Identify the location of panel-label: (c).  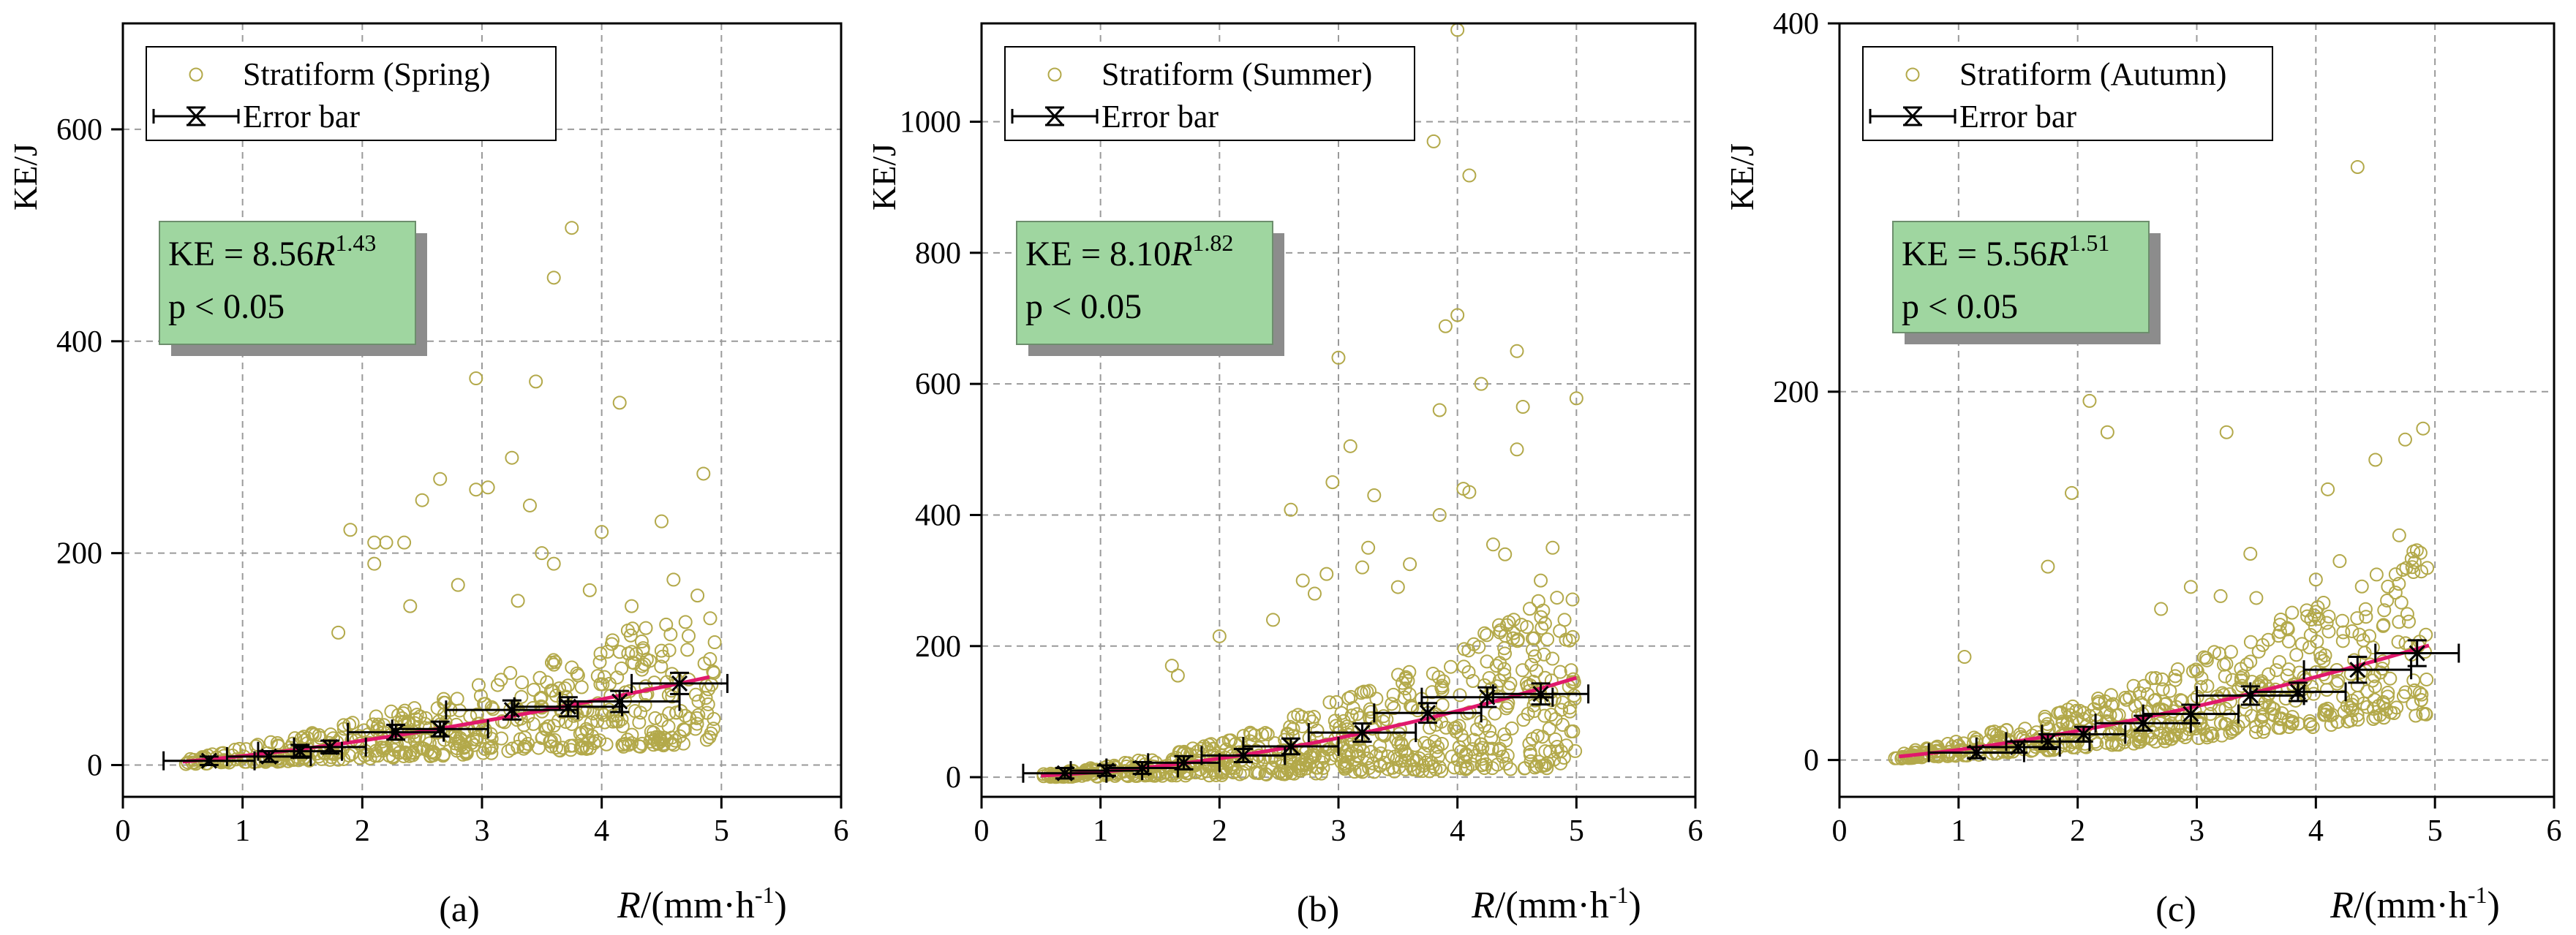
(2175, 908).